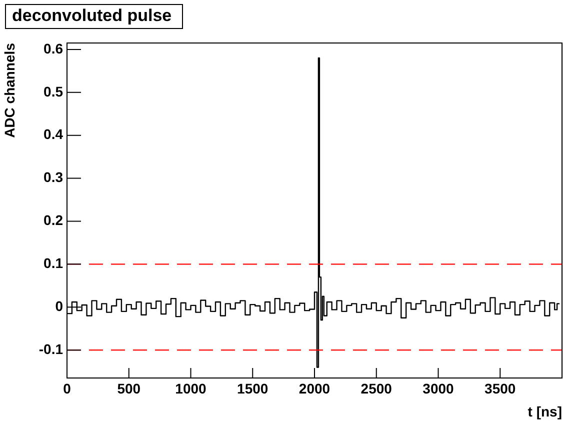 Image resolution: width=563 pixels, height=421 pixels. What do you see at coordinates (314, 388) in the screenshot?
I see `x-tick-label: 2000` at bounding box center [314, 388].